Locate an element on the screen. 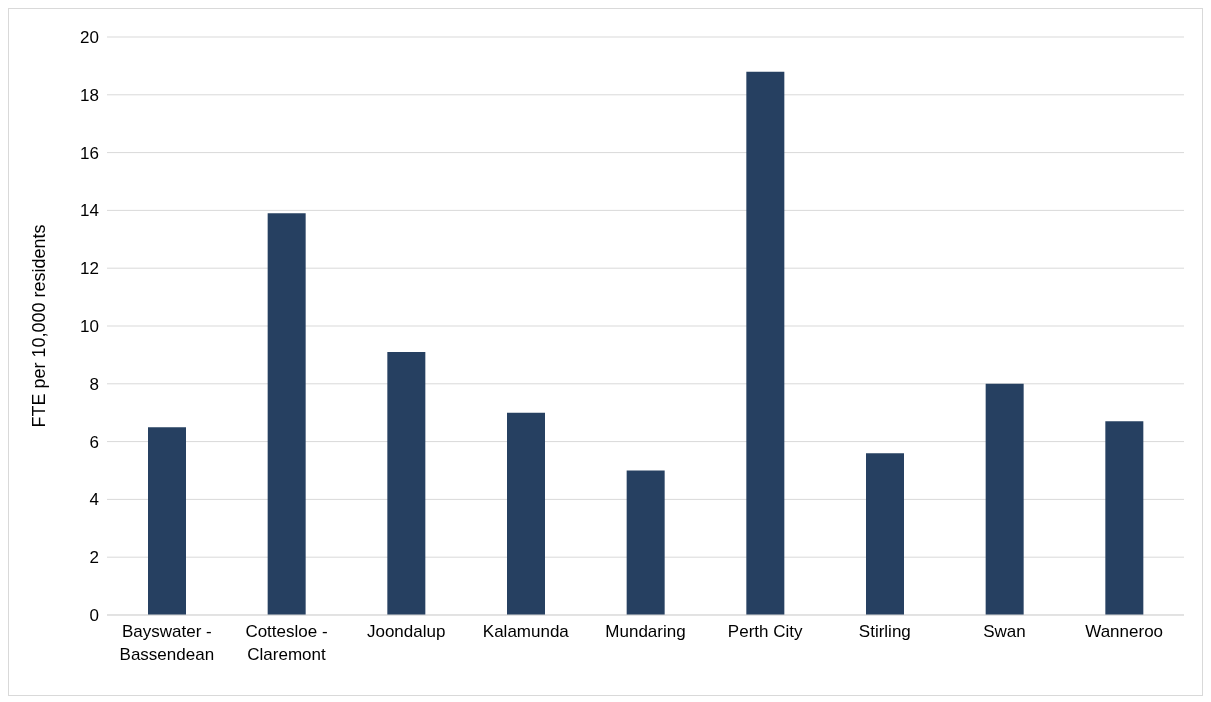  y-tick-label: 2 is located at coordinates (94, 558).